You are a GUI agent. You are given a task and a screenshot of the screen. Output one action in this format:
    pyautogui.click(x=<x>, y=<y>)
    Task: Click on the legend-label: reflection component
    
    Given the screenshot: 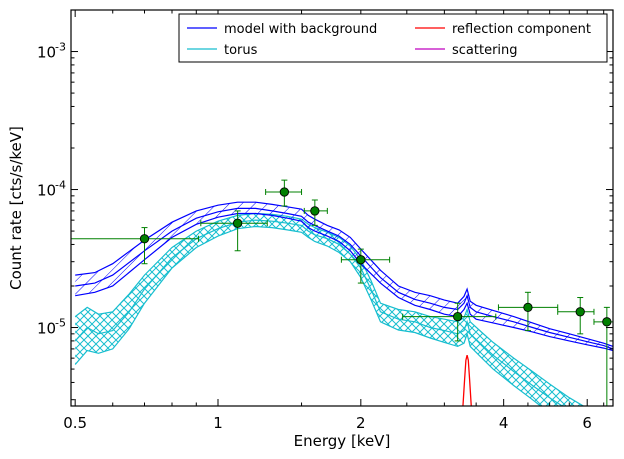 What is the action you would take?
    pyautogui.click(x=521, y=29)
    